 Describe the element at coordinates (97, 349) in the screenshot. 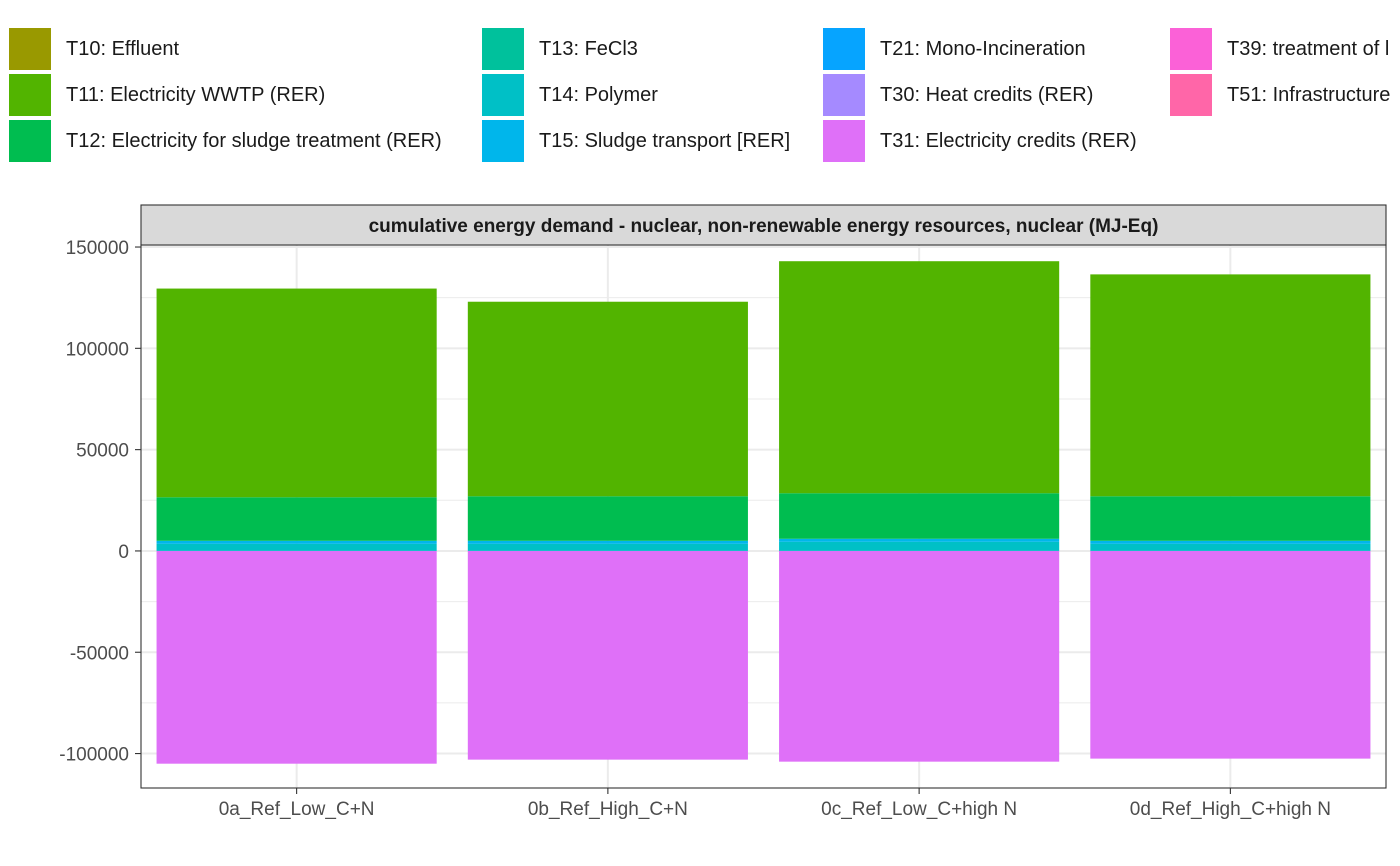

I see `y-tick-label: 100000` at that location.